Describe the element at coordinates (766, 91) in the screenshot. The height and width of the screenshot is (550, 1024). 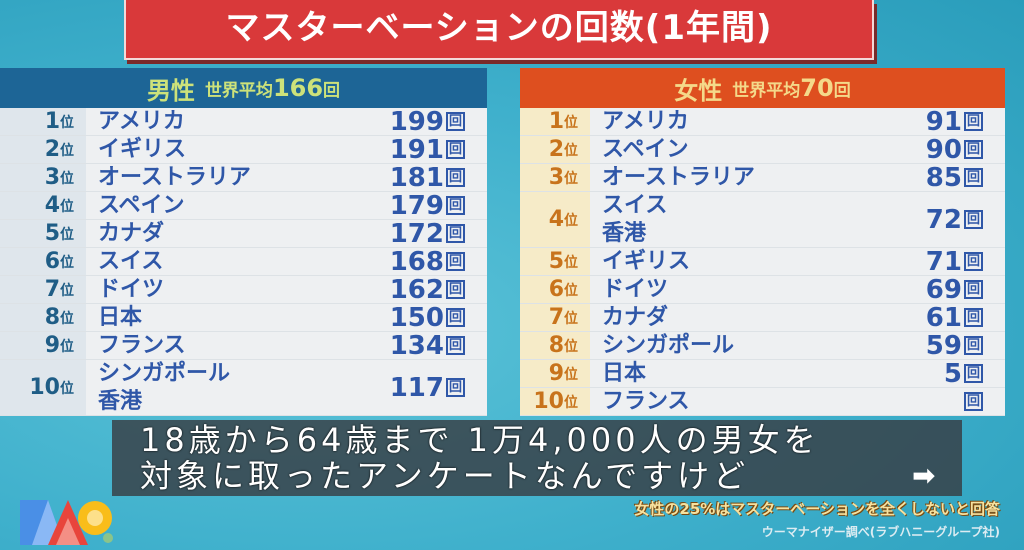
I see `women-avg-label: 世界平均` at that location.